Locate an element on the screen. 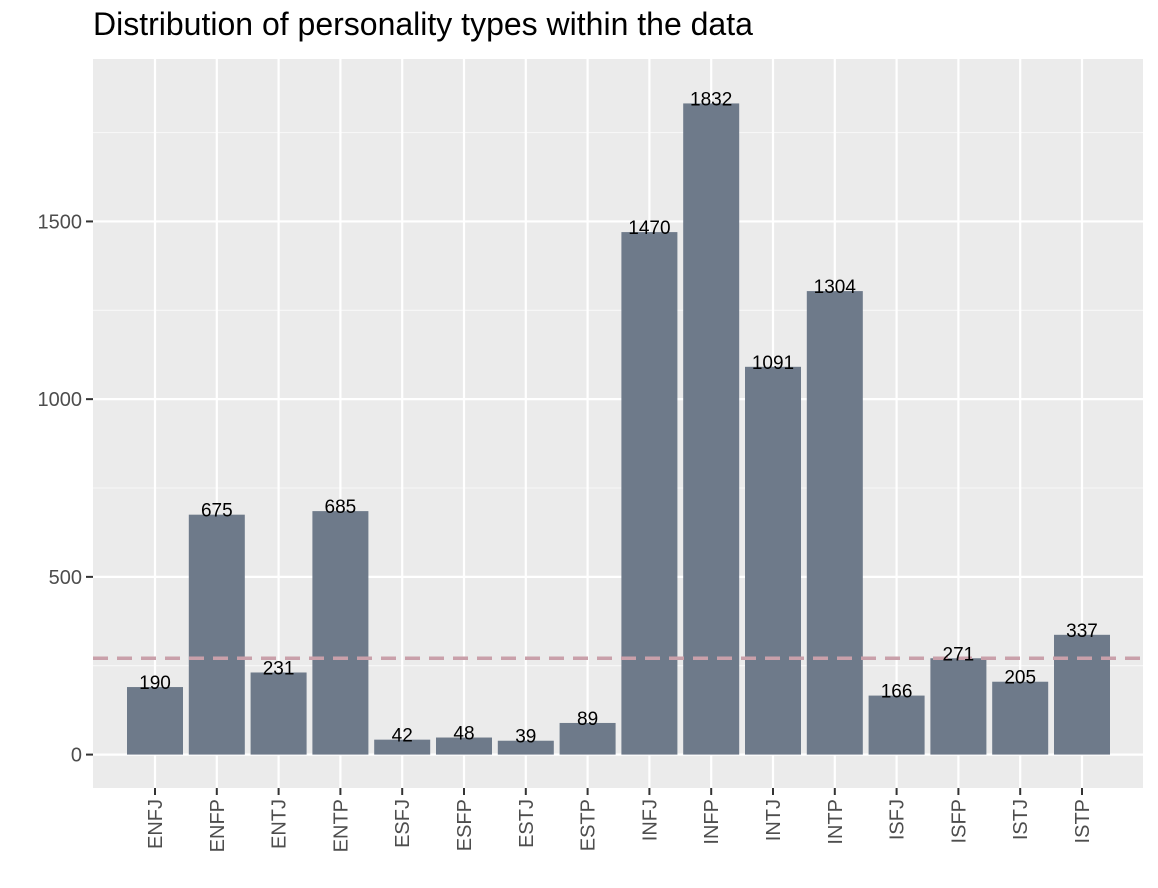 This screenshot has width=1158, height=888. bar-intj is located at coordinates (773, 560).